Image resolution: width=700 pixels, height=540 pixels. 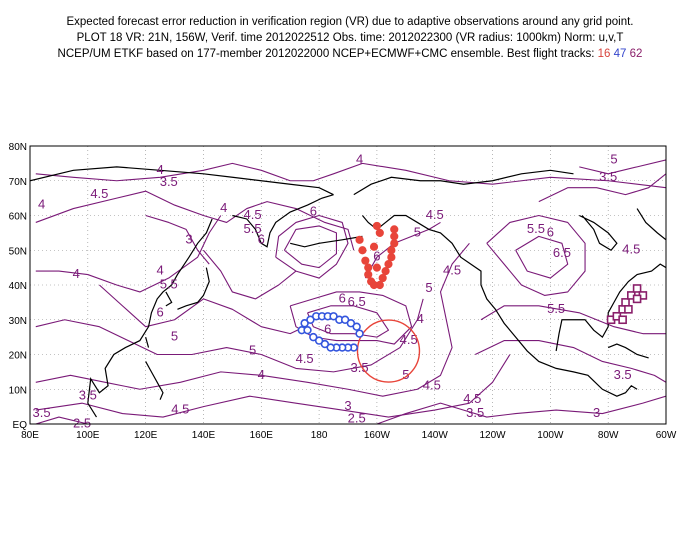 I want to click on lat-label: 50N, so click(x=18, y=251).